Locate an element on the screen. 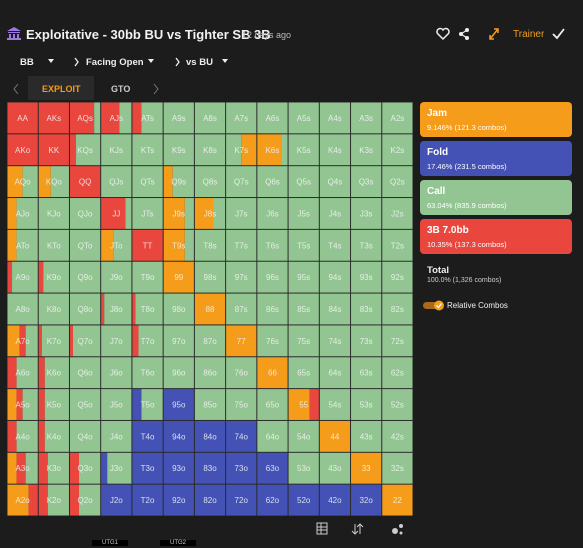 The image size is (583, 548). cell-label: 75s is located at coordinates (303, 341).